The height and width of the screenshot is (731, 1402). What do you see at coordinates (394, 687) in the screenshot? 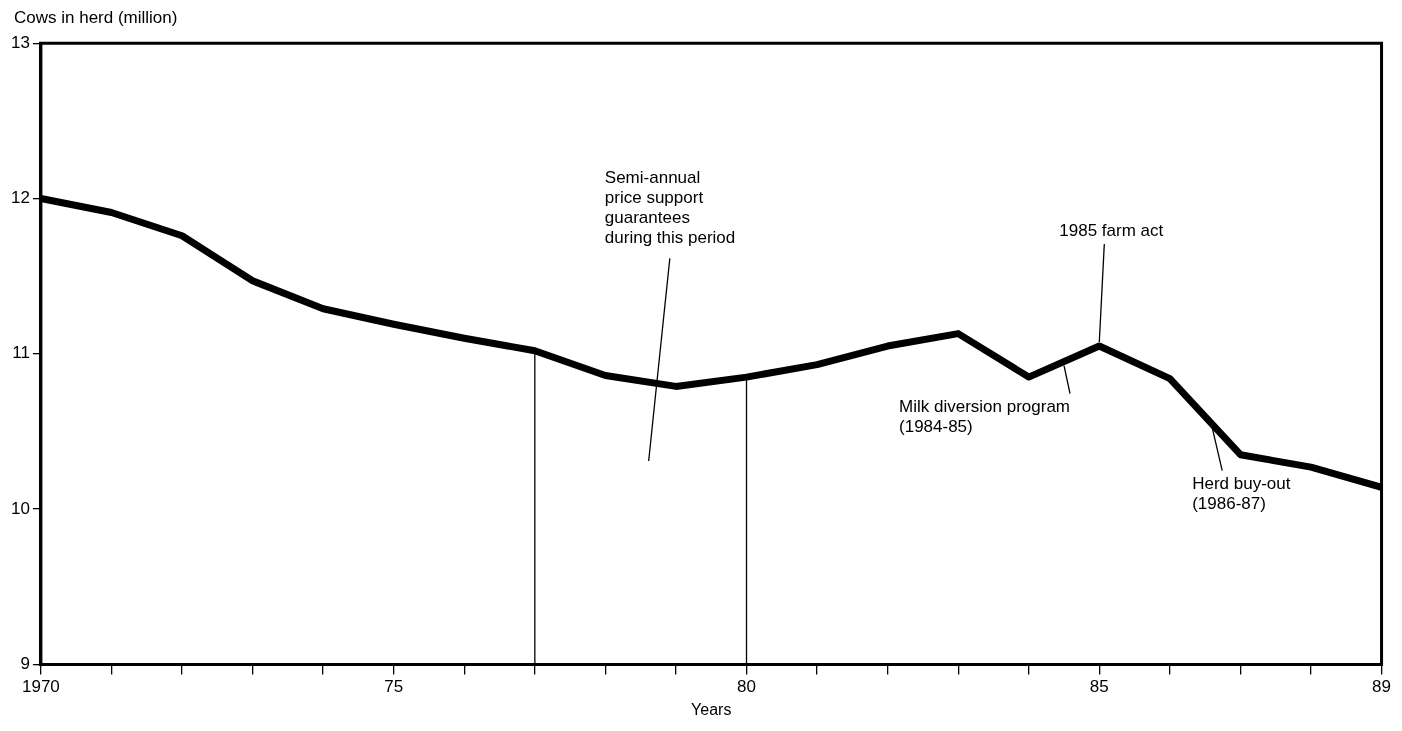
I see `x-tick-label: 75` at bounding box center [394, 687].